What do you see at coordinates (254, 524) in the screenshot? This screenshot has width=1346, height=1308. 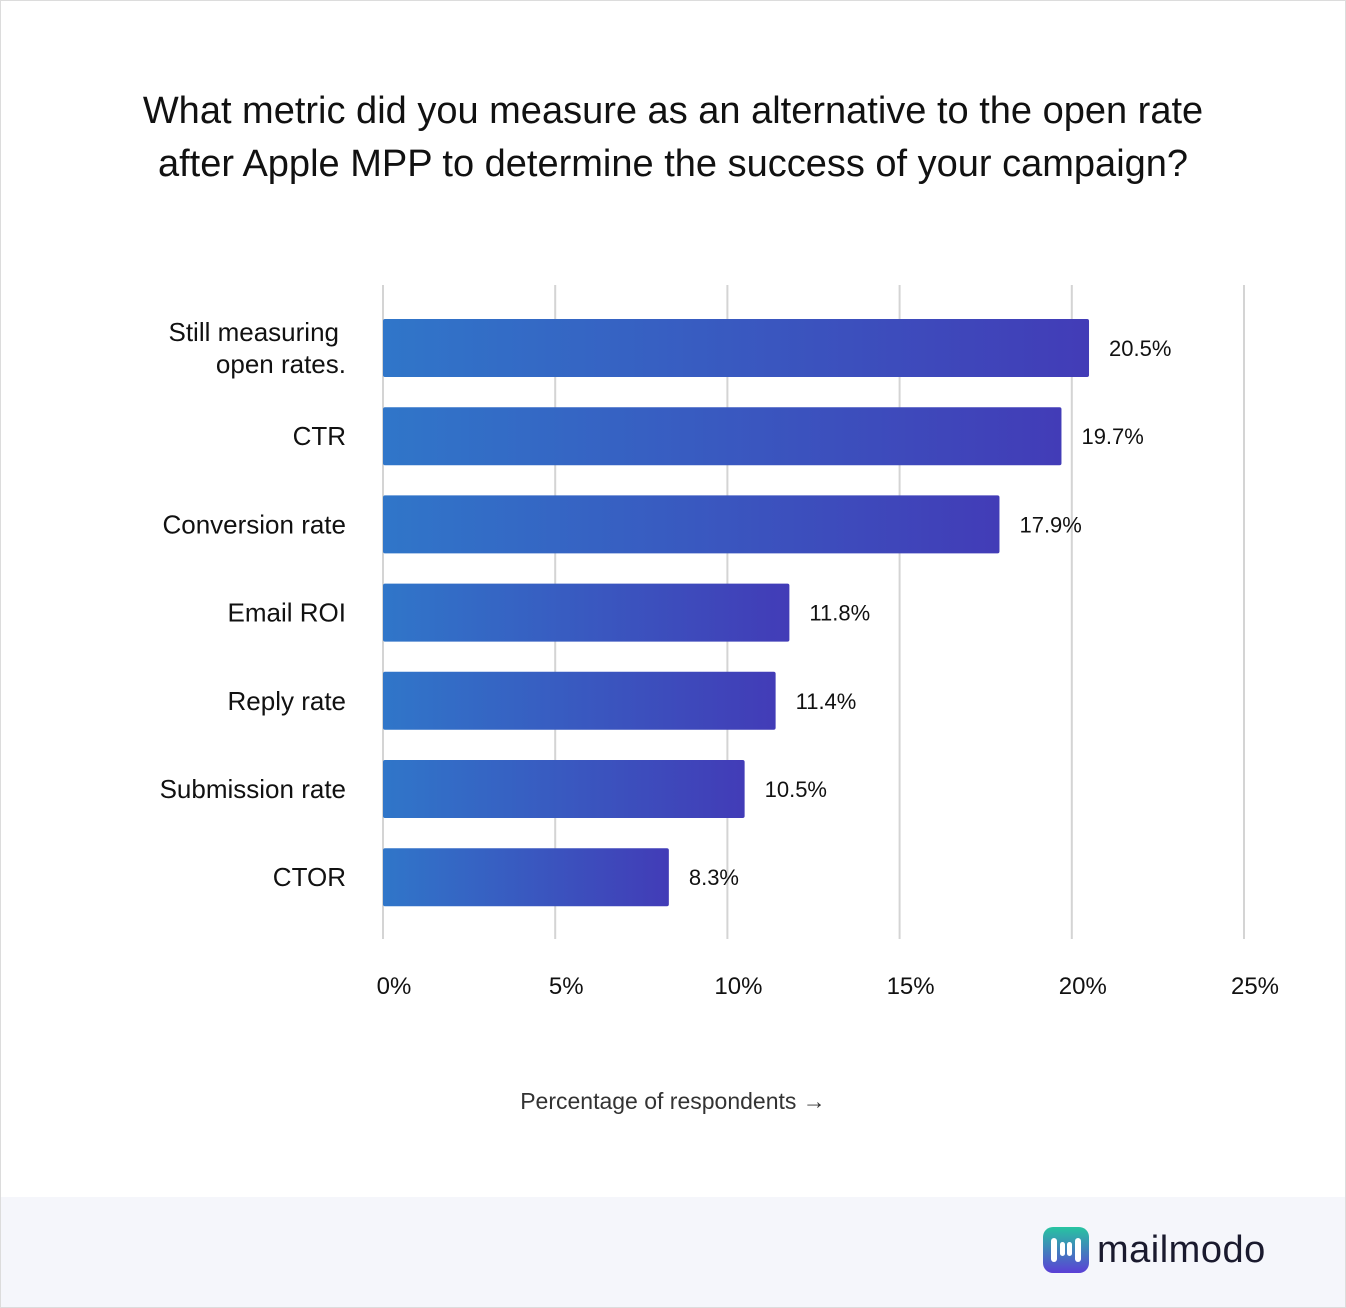 I see `category-label: Conversion rate` at bounding box center [254, 524].